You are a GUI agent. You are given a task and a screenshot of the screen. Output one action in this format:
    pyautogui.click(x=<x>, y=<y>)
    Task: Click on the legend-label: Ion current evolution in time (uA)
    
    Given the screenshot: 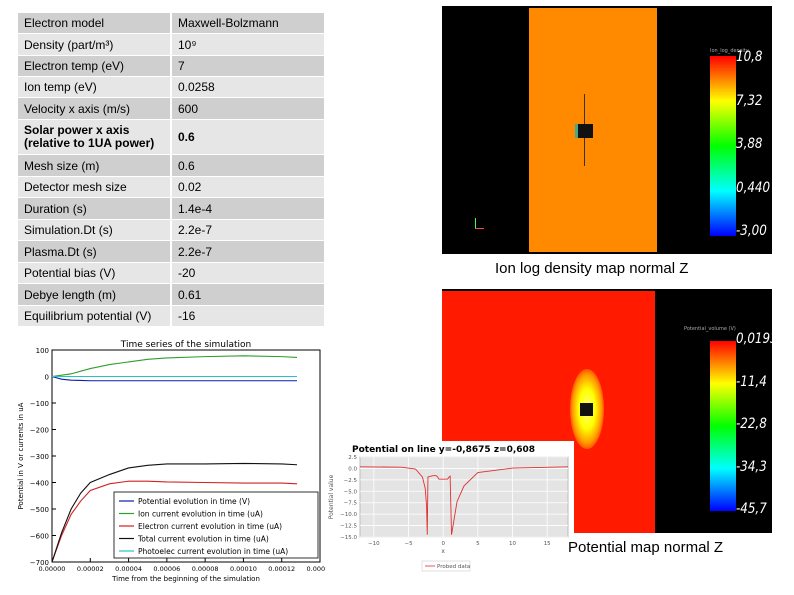 What is the action you would take?
    pyautogui.click(x=200, y=514)
    